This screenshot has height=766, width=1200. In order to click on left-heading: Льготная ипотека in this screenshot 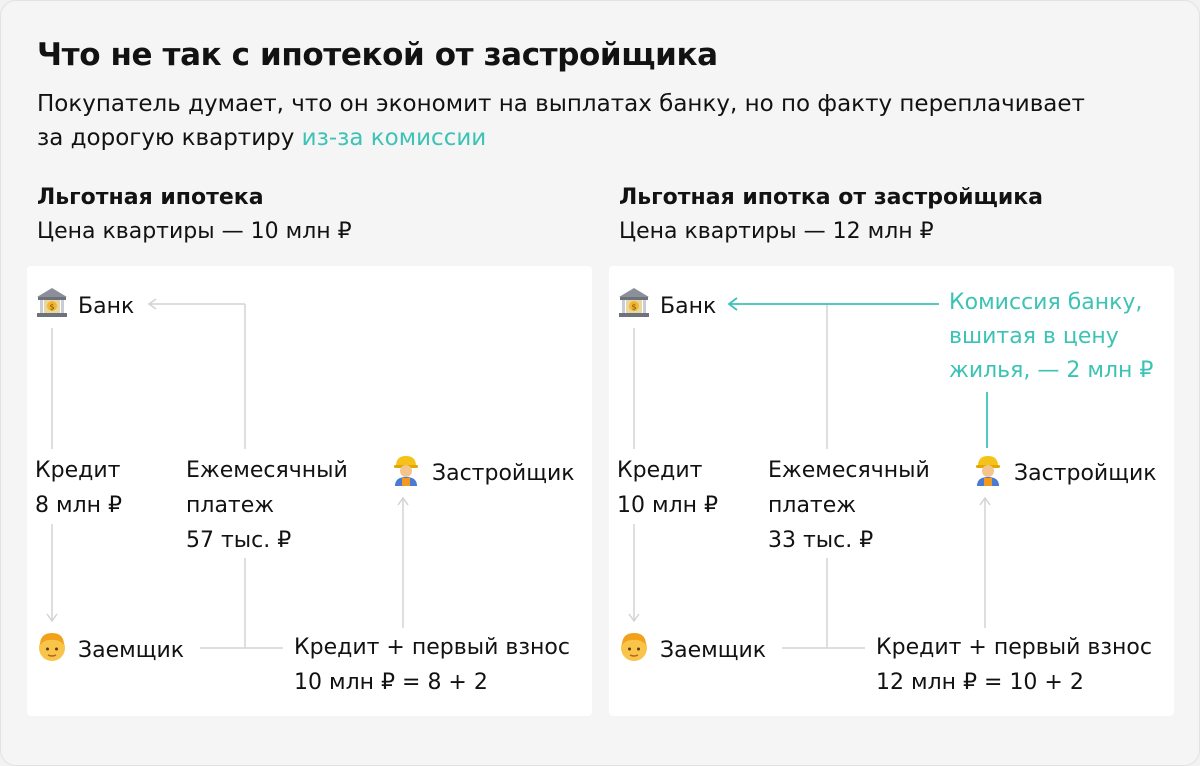, I will do `click(150, 197)`.